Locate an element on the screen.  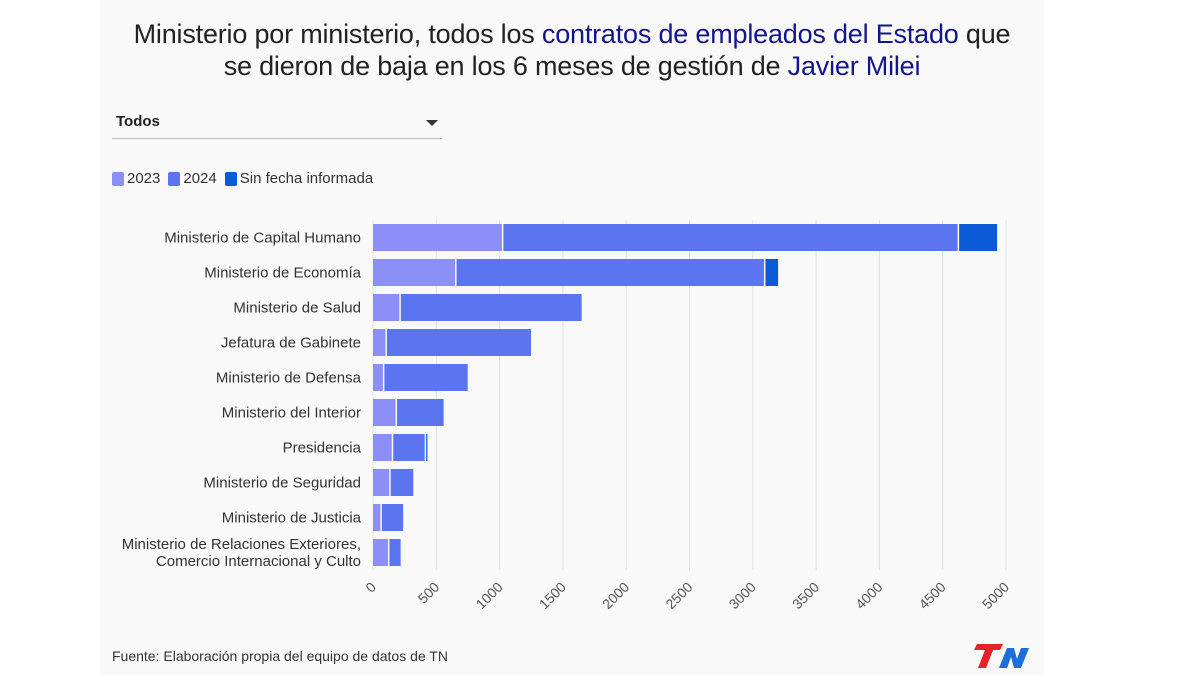
x-tick-label-3500: 3500 is located at coordinates (805, 595).